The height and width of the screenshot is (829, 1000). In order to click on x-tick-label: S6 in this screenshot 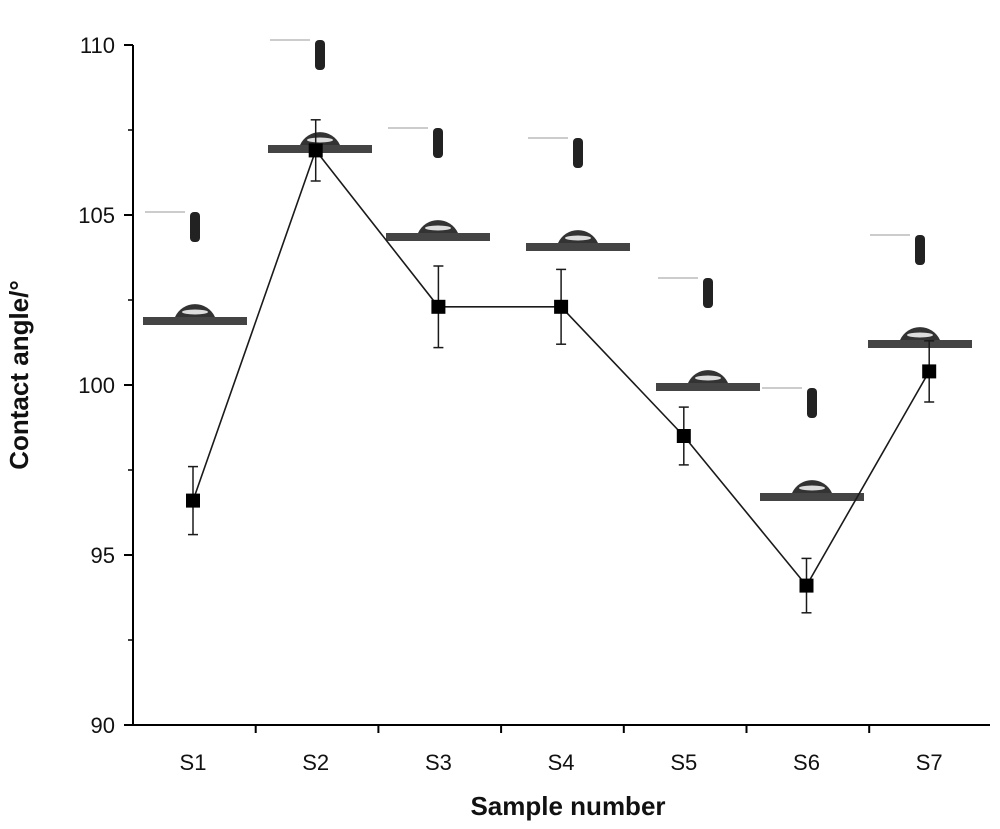, I will do `click(806, 762)`.